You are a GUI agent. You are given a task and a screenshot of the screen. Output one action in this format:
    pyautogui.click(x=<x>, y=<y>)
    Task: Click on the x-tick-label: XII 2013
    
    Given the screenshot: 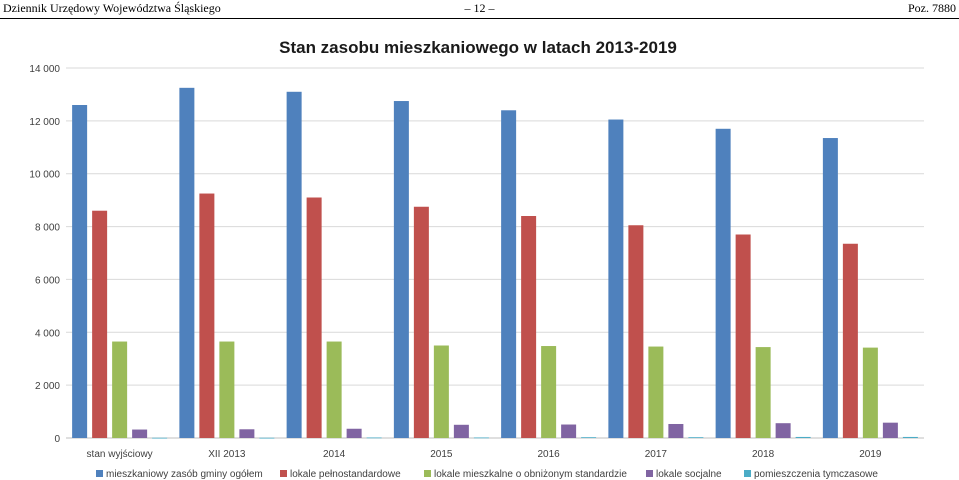 What is the action you would take?
    pyautogui.click(x=227, y=454)
    